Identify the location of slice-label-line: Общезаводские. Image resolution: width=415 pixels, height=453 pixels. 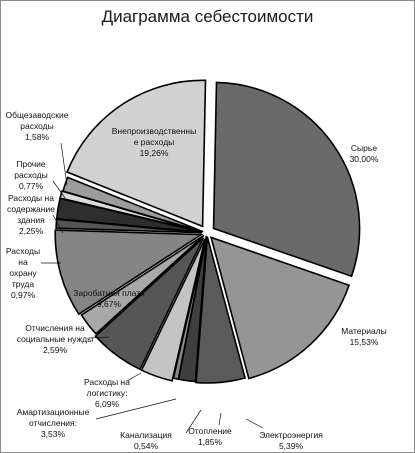
(37, 115).